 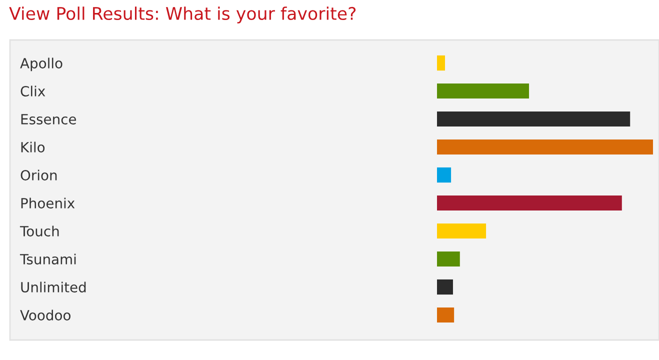 What do you see at coordinates (45, 315) in the screenshot?
I see `y-tick-label: Voodoo` at bounding box center [45, 315].